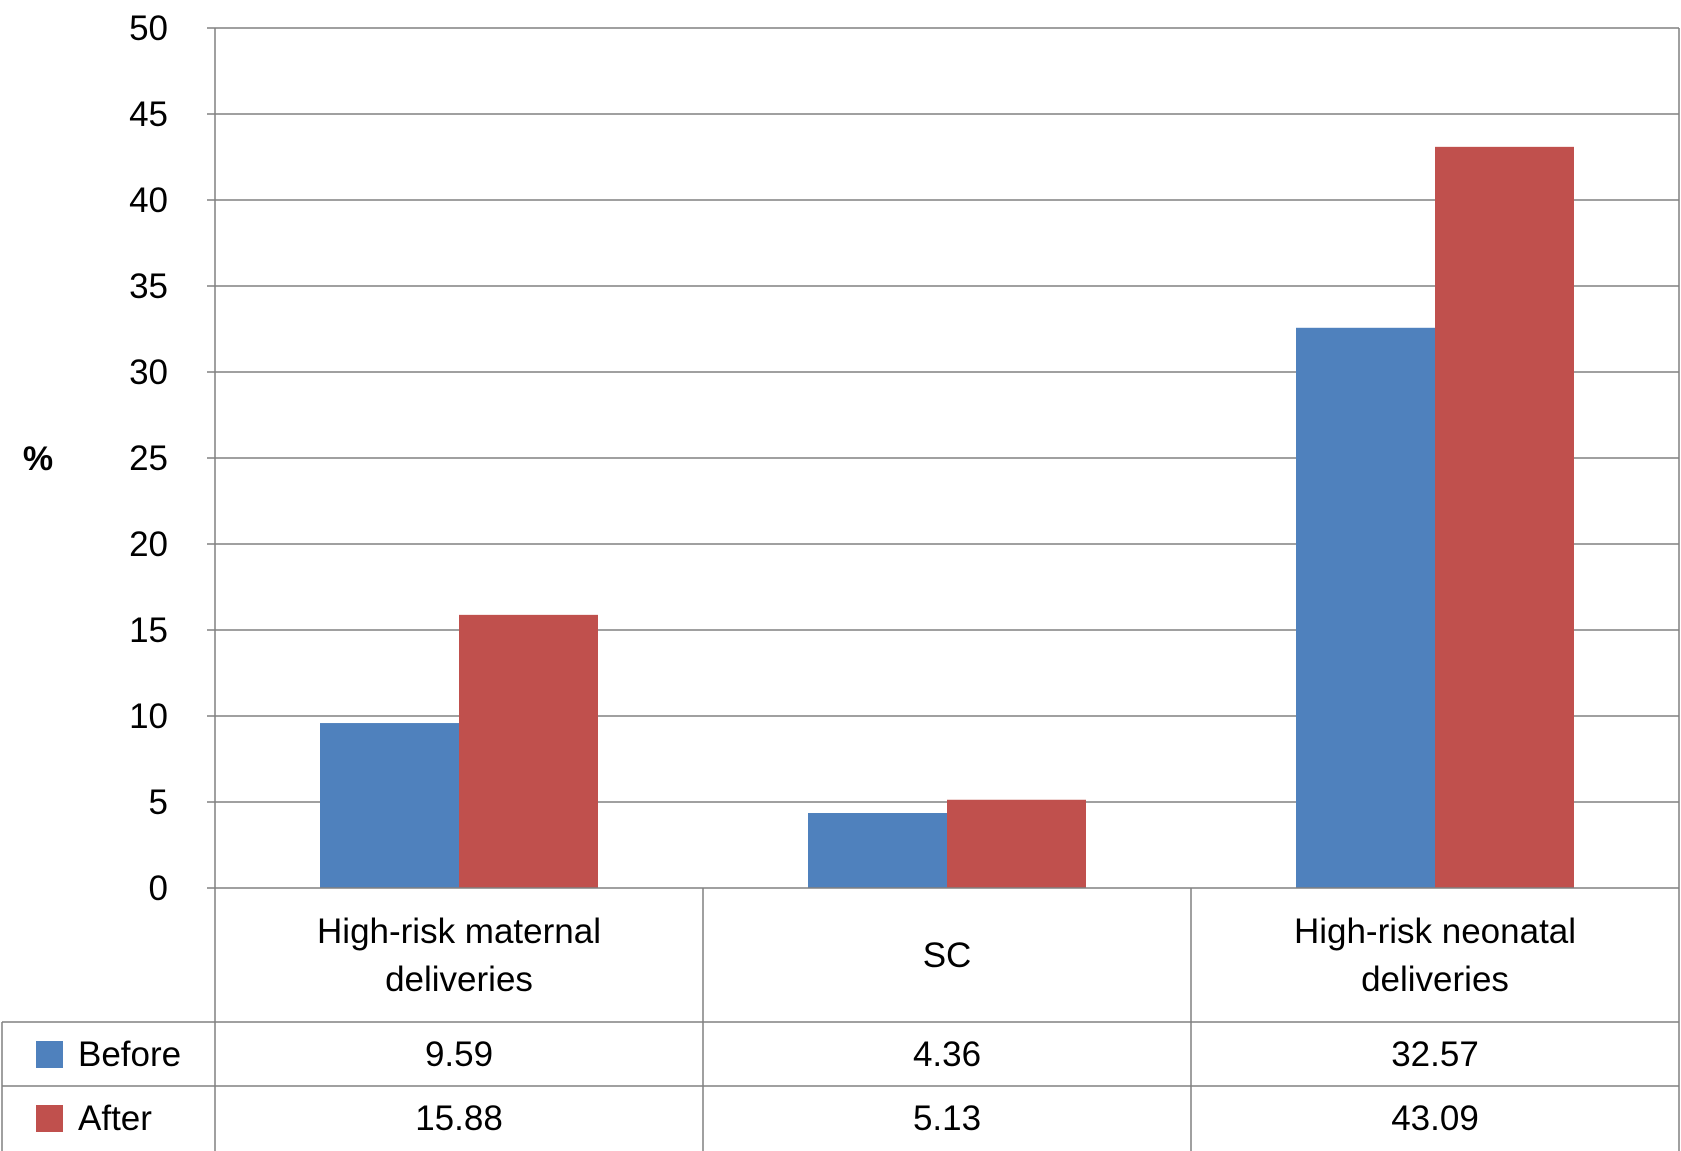 The width and height of the screenshot is (1681, 1151). Describe the element at coordinates (158, 802) in the screenshot. I see `y-tick-label: 5` at that location.